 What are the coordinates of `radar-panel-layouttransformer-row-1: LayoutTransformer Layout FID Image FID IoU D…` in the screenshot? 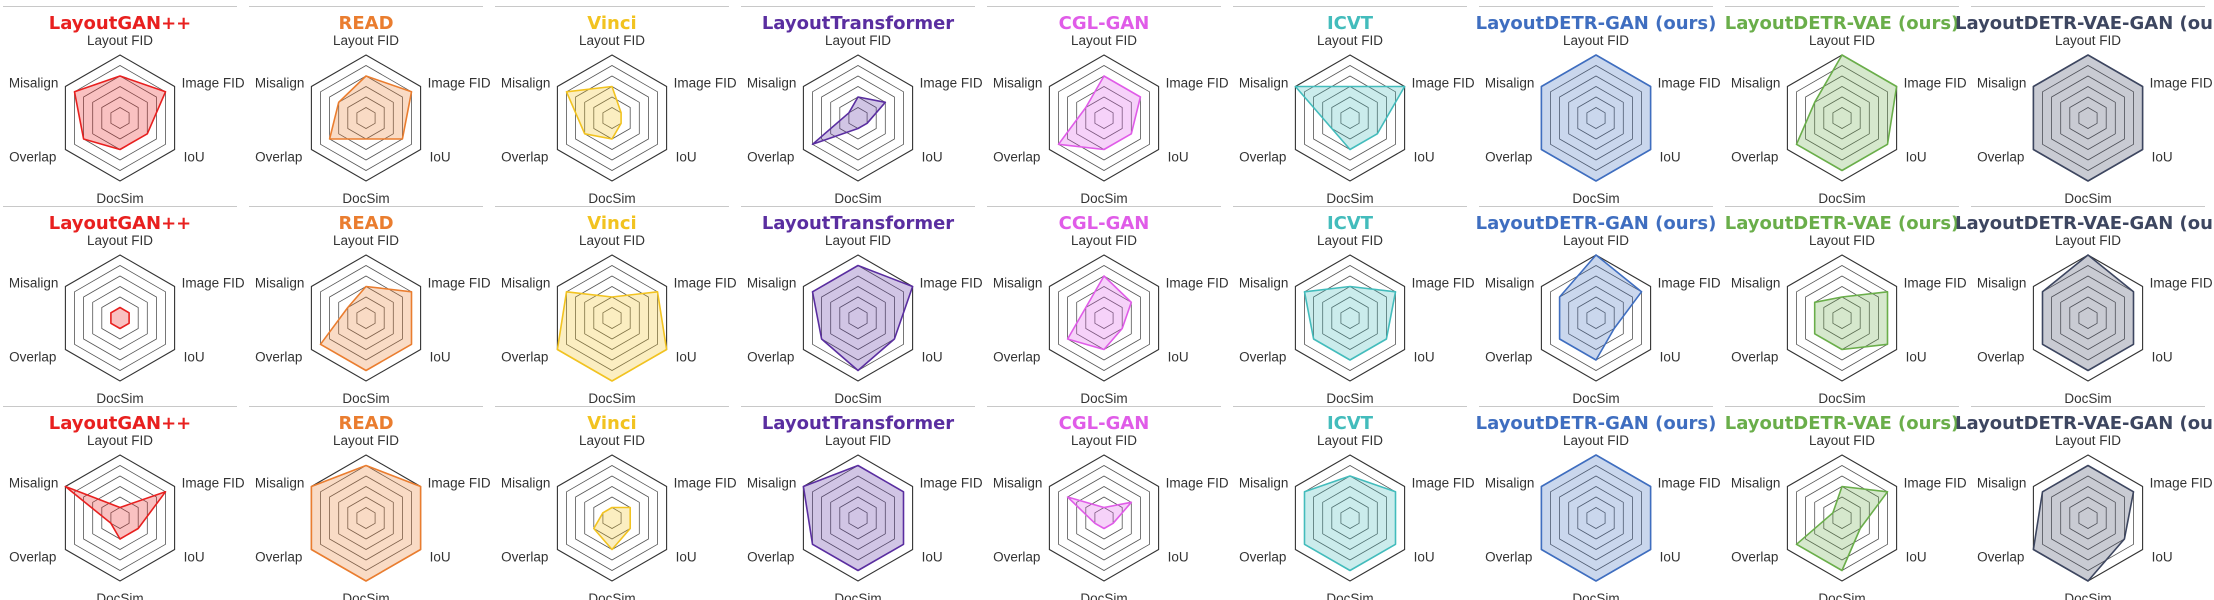 It's located at (859, 103).